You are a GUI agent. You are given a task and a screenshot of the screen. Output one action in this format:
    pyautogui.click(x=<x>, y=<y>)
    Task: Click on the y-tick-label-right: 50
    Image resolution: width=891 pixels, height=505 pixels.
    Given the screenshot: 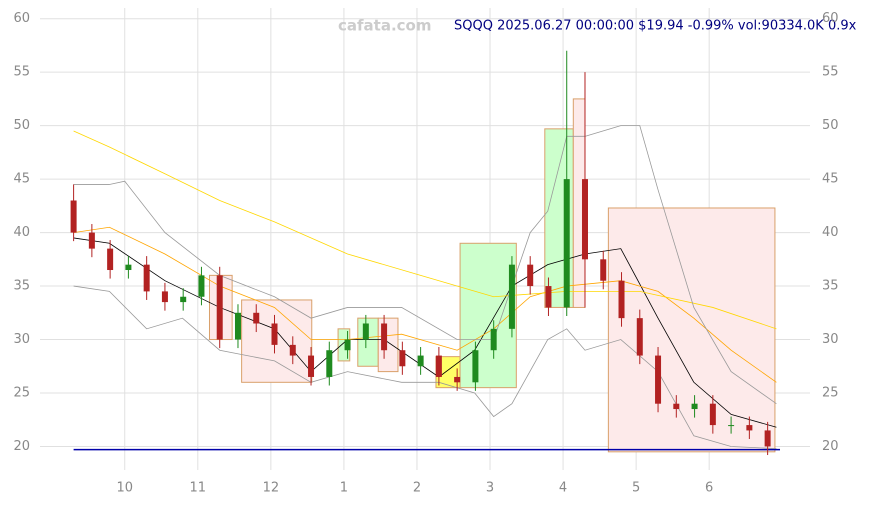 What is the action you would take?
    pyautogui.click(x=830, y=125)
    